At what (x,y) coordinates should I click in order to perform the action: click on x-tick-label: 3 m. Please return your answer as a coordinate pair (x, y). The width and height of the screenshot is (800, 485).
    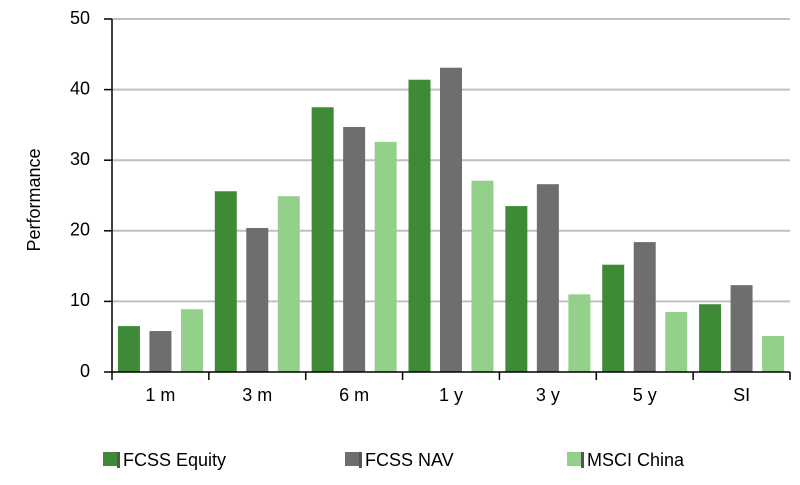
    Looking at the image, I should click on (257, 395).